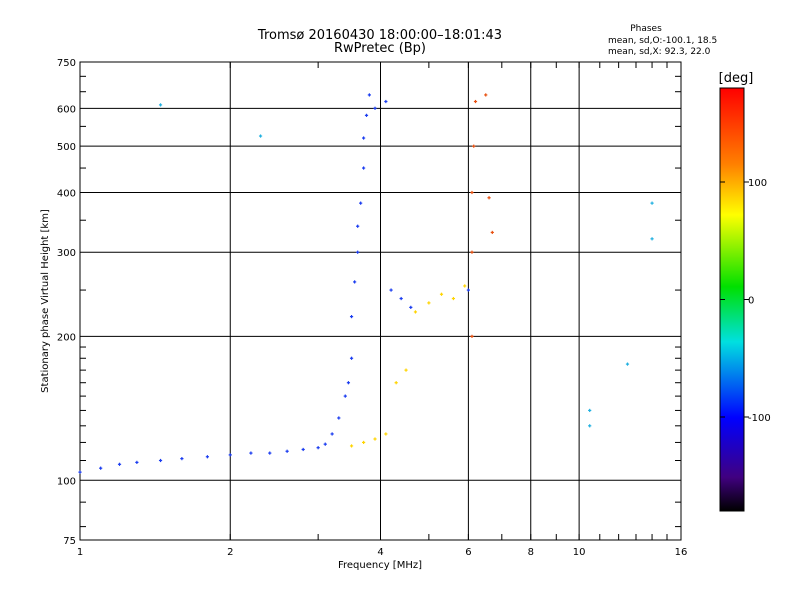  I want to click on x-tick-label: 16, so click(681, 552).